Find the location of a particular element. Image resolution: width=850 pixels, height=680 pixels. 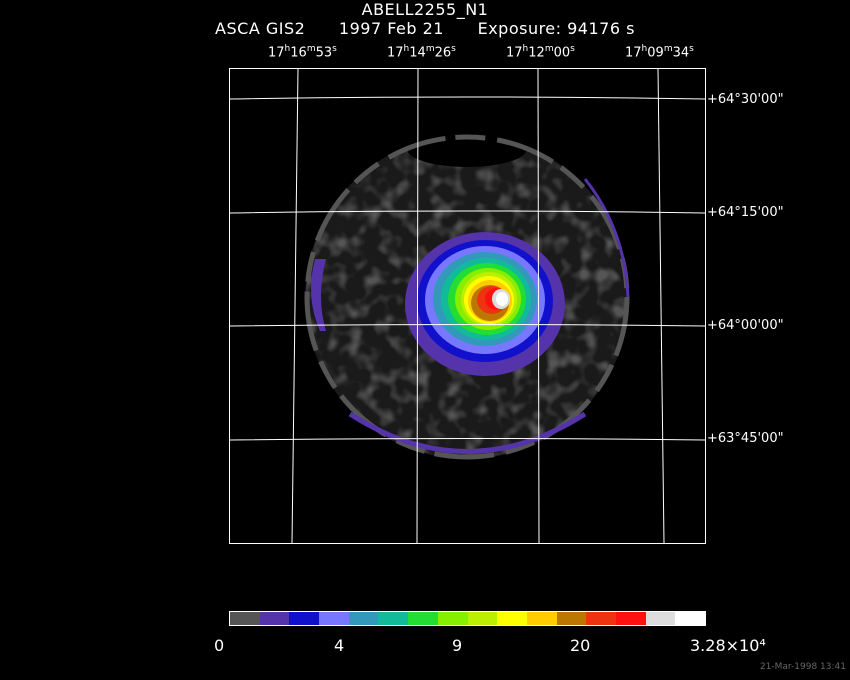

colorbar-label: 3.28×10⁴ is located at coordinates (728, 645).